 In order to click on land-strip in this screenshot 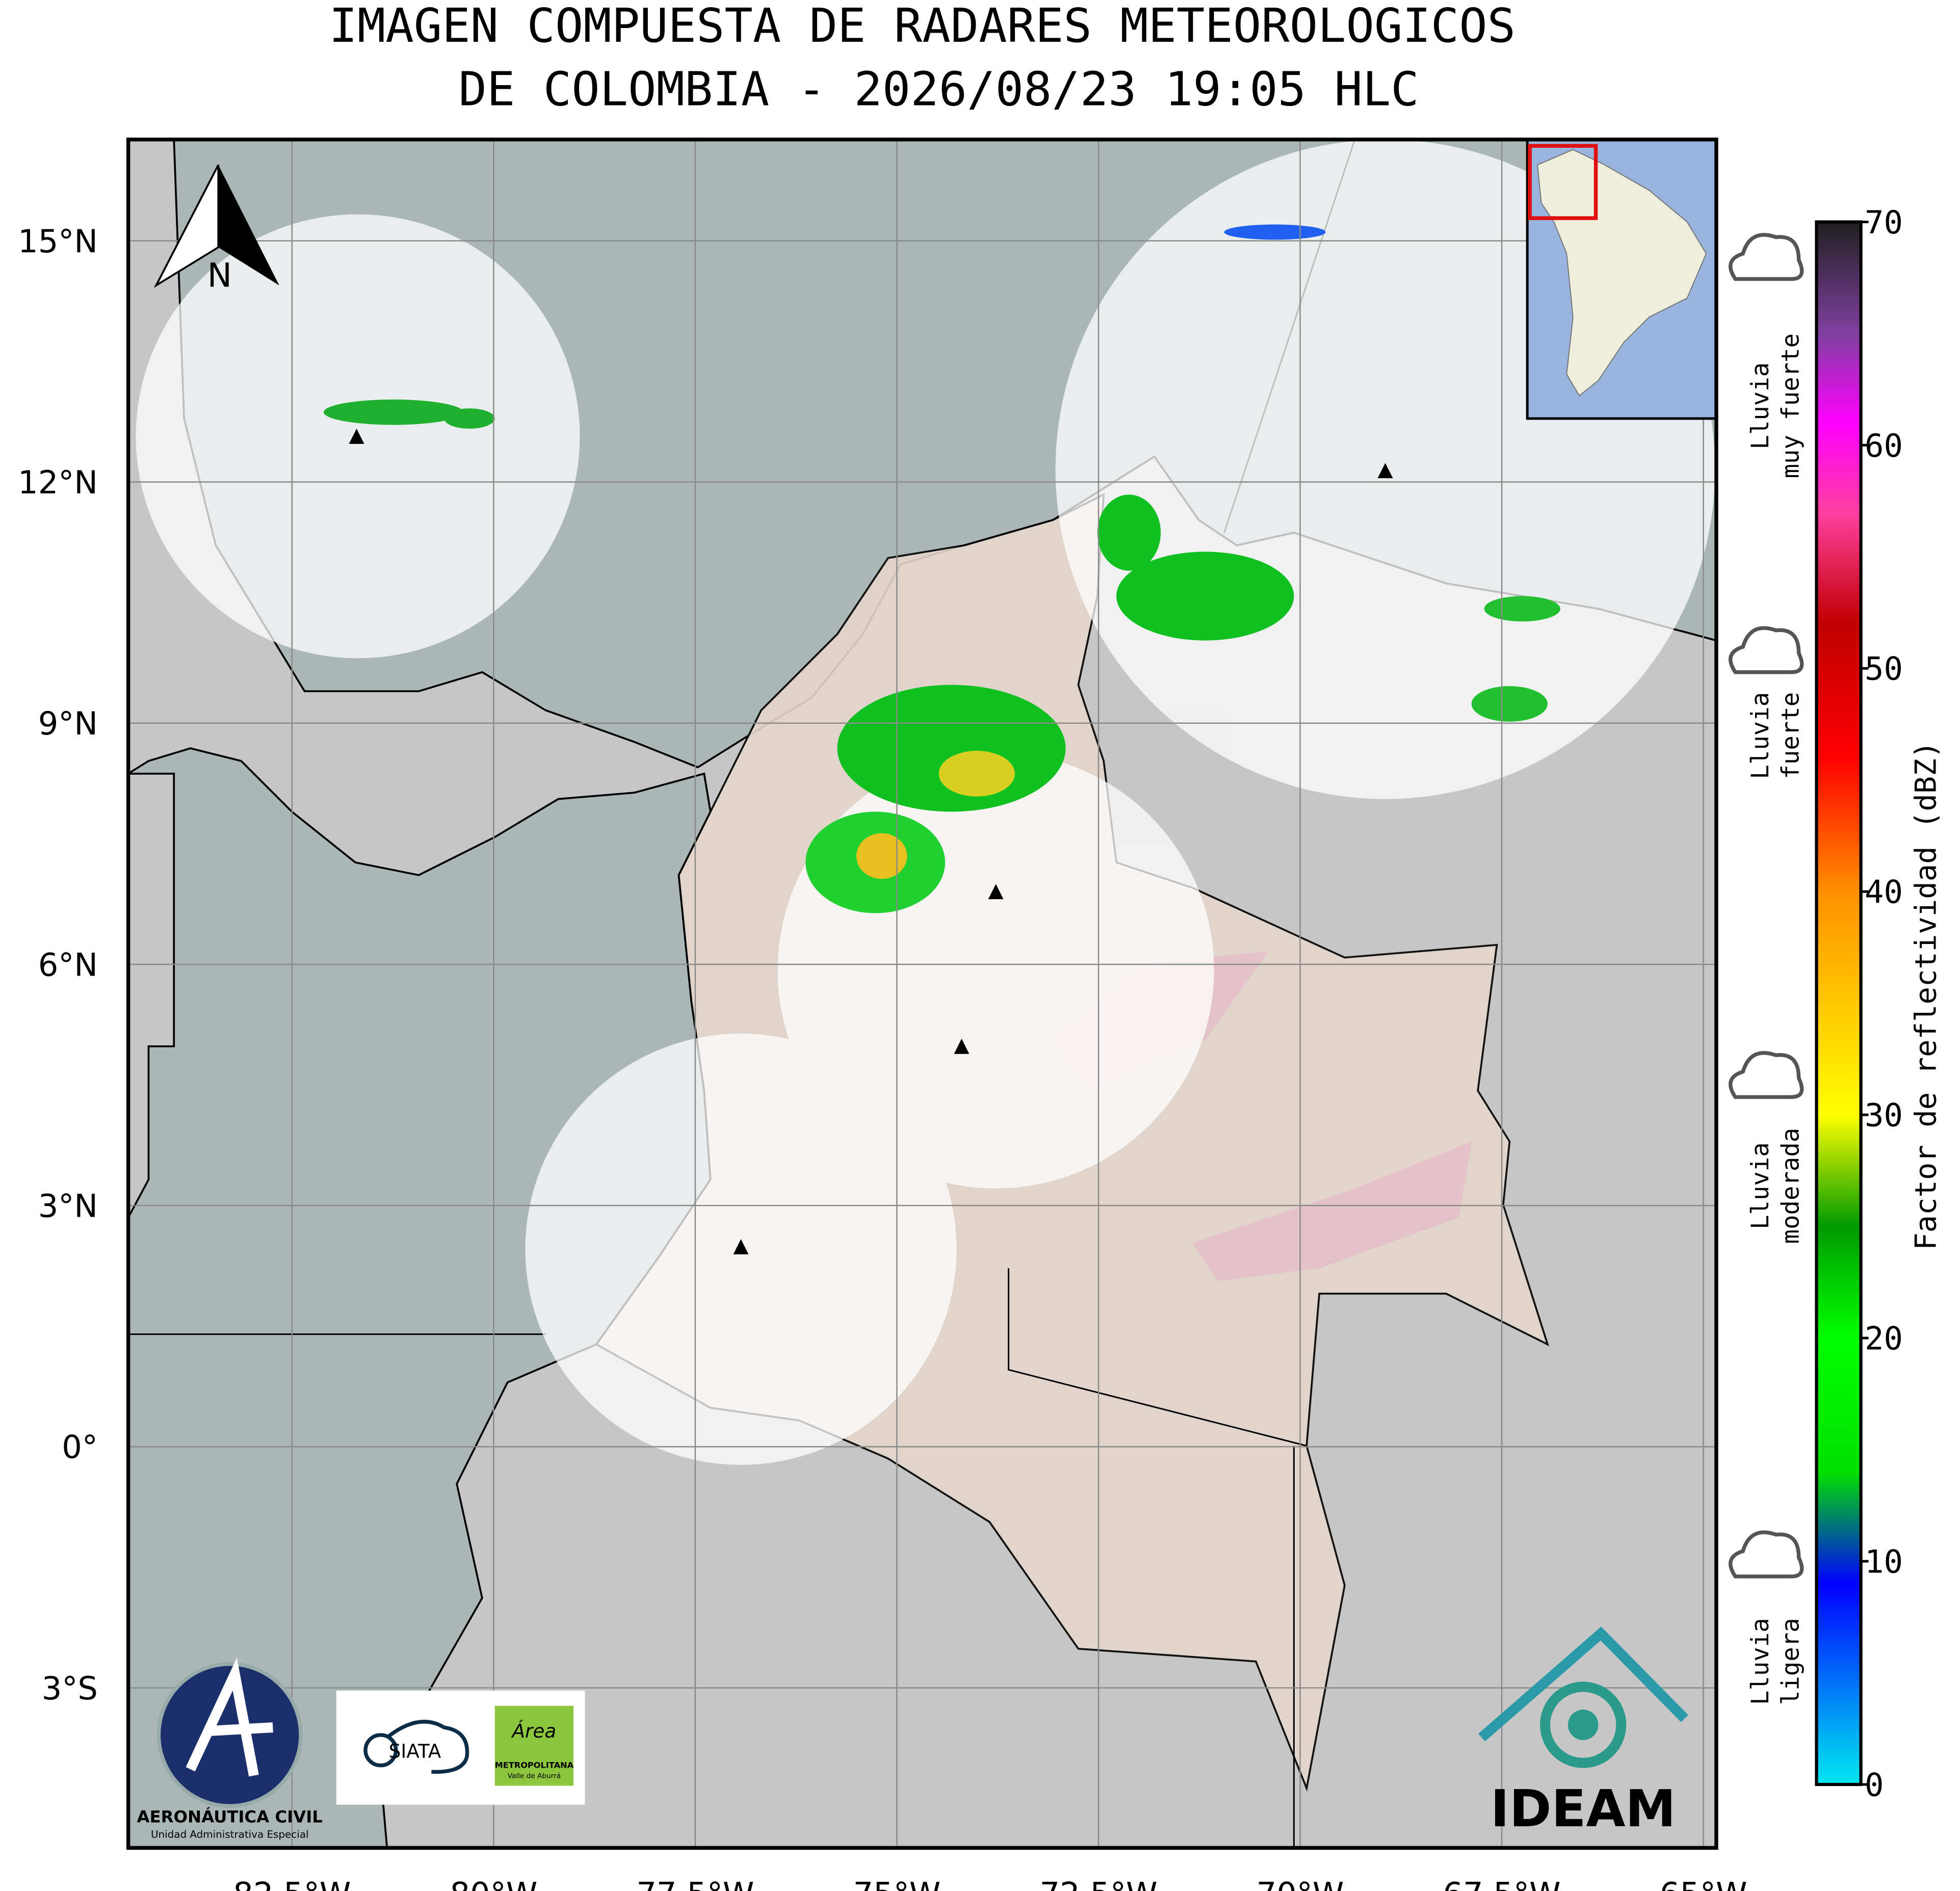, I will do `click(151, 995)`.